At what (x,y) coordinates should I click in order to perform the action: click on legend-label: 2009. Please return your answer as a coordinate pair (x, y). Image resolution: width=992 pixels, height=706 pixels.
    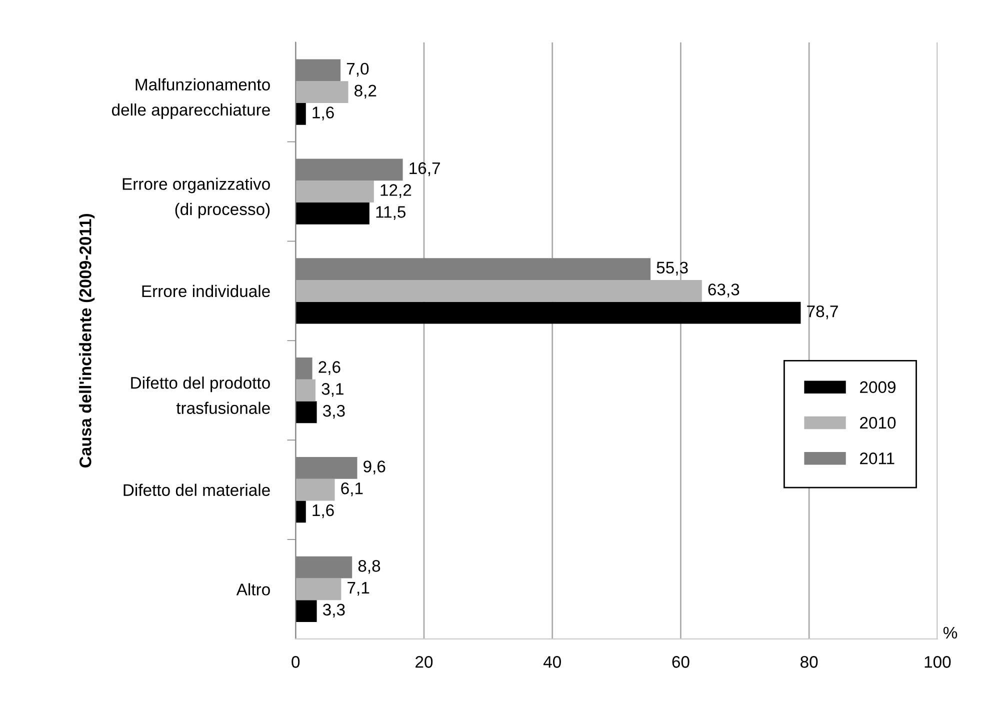
    Looking at the image, I should click on (878, 387).